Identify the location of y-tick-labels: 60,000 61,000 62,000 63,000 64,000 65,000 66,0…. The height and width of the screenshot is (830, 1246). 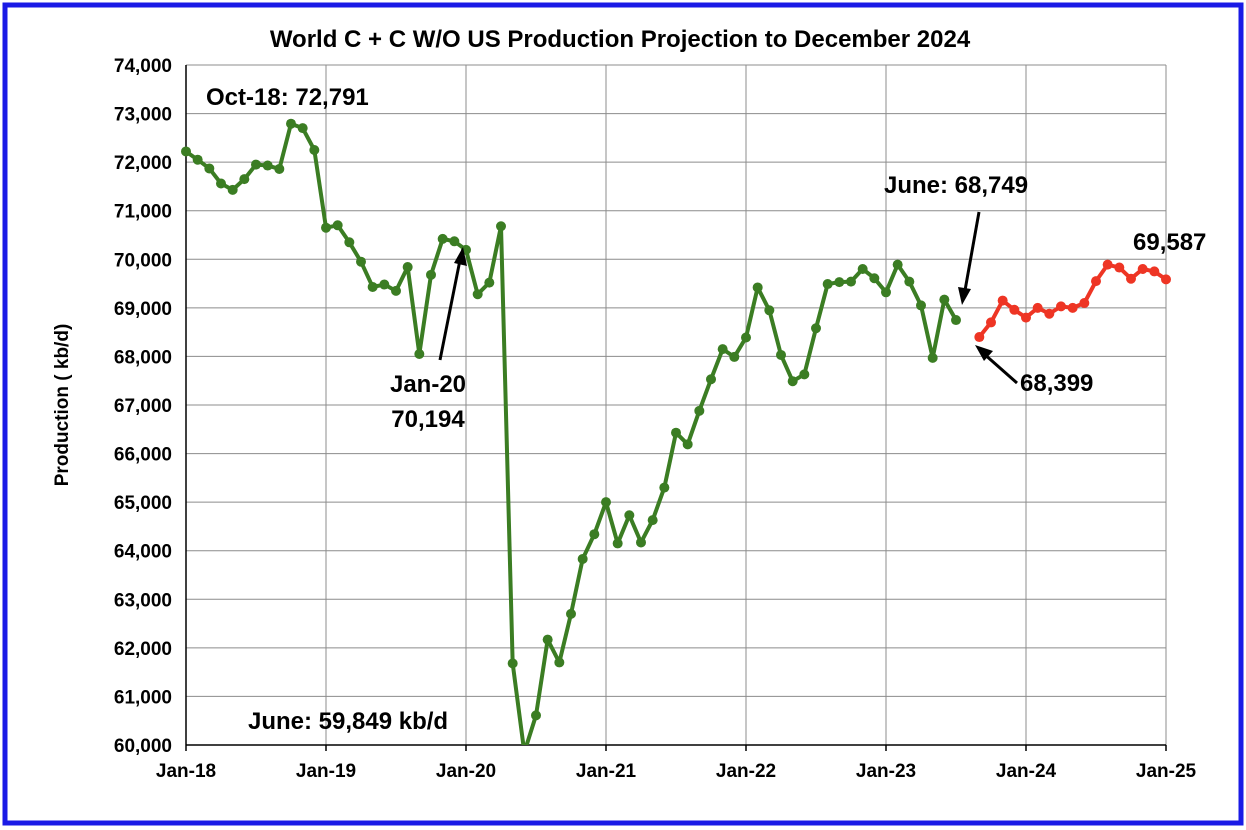
(143, 406).